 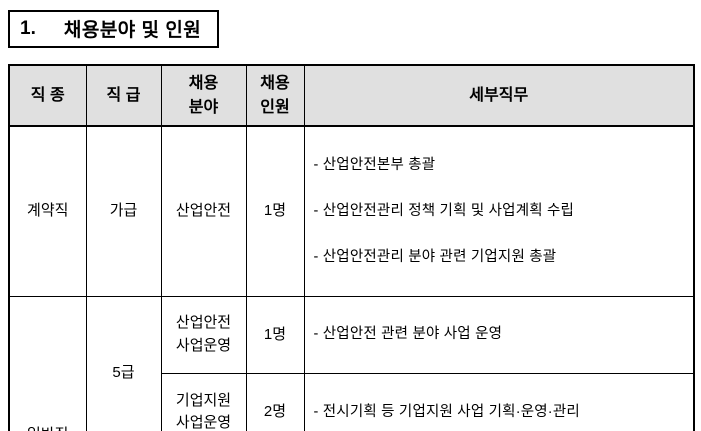 What do you see at coordinates (408, 334) in the screenshot?
I see `detail-line: - 산업안전 관련 분야 사업 운영` at bounding box center [408, 334].